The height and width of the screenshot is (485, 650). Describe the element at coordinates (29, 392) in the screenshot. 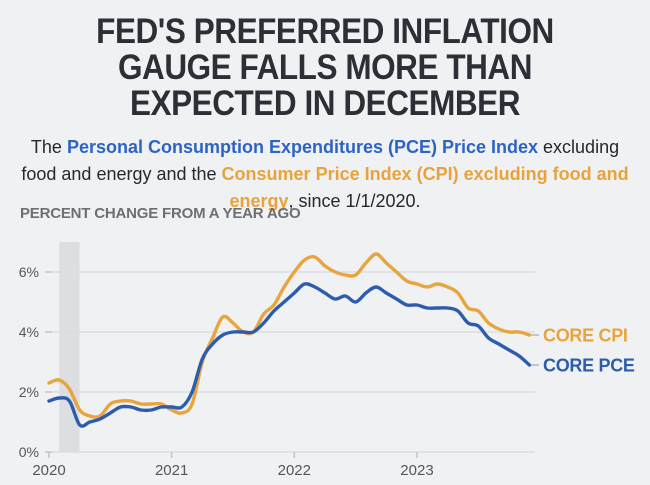

I see `y-axis-label: 2%` at that location.